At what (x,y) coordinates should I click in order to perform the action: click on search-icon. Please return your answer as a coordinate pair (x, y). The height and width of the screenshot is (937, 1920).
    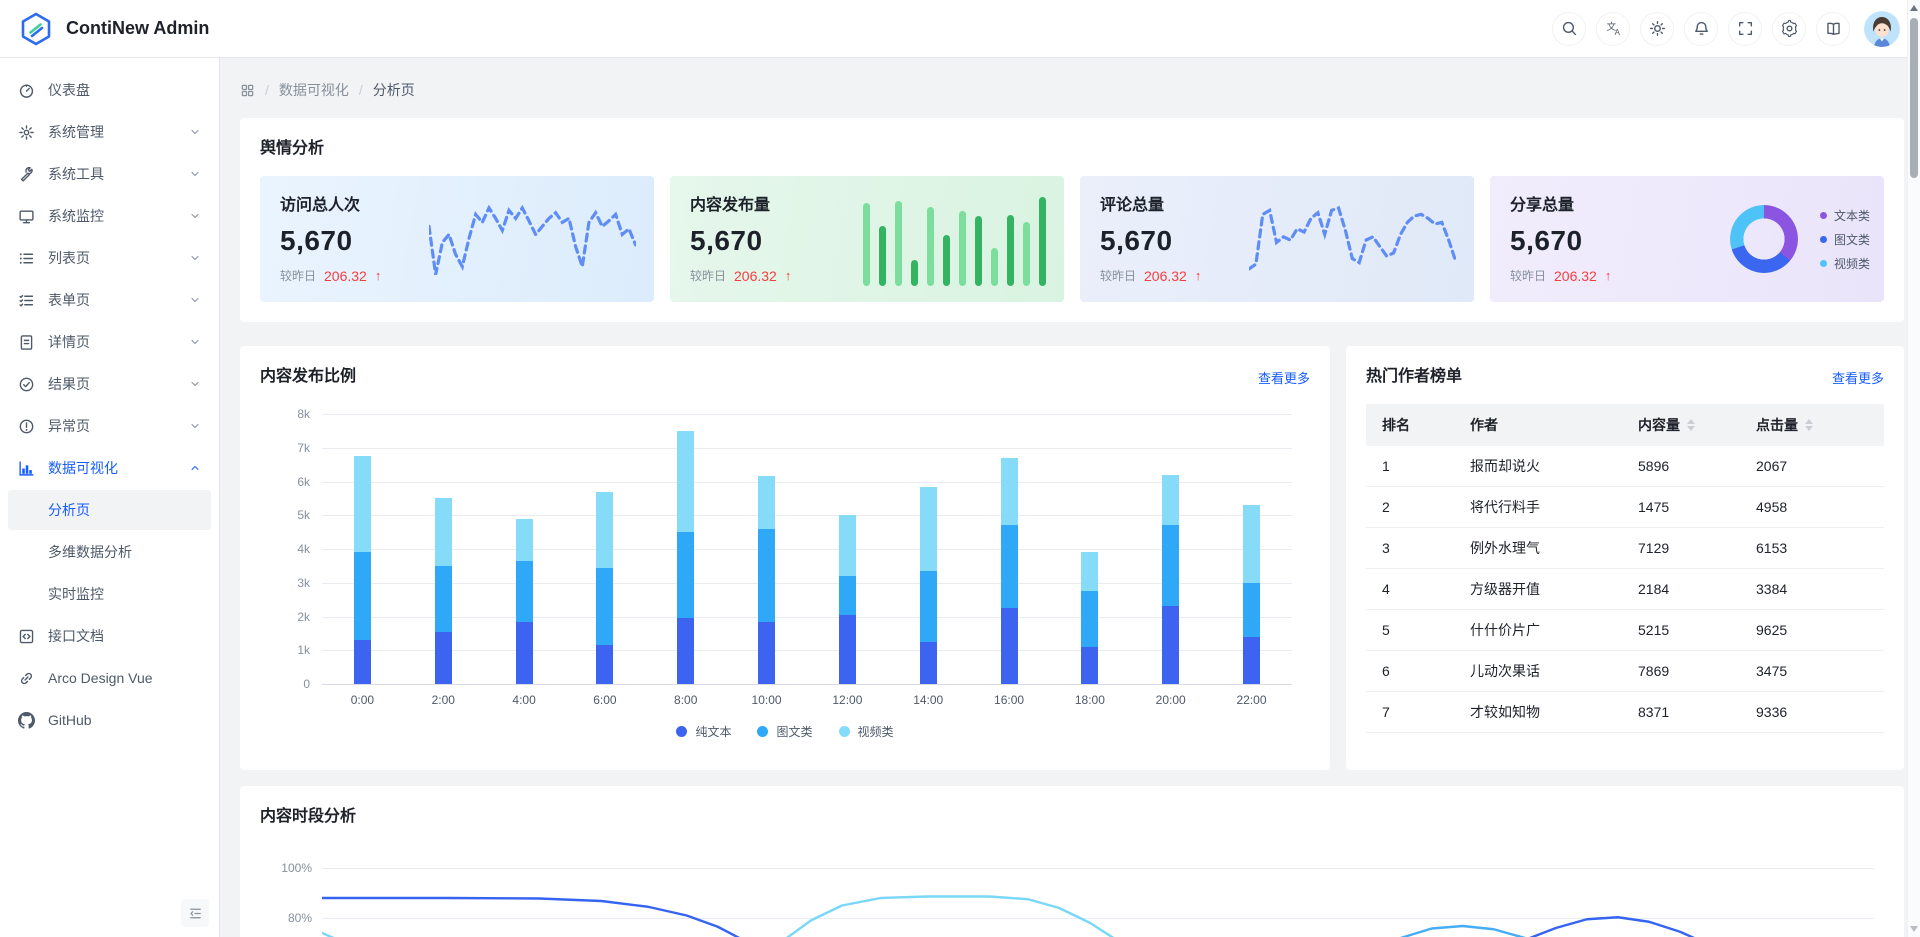
    Looking at the image, I should click on (1569, 28).